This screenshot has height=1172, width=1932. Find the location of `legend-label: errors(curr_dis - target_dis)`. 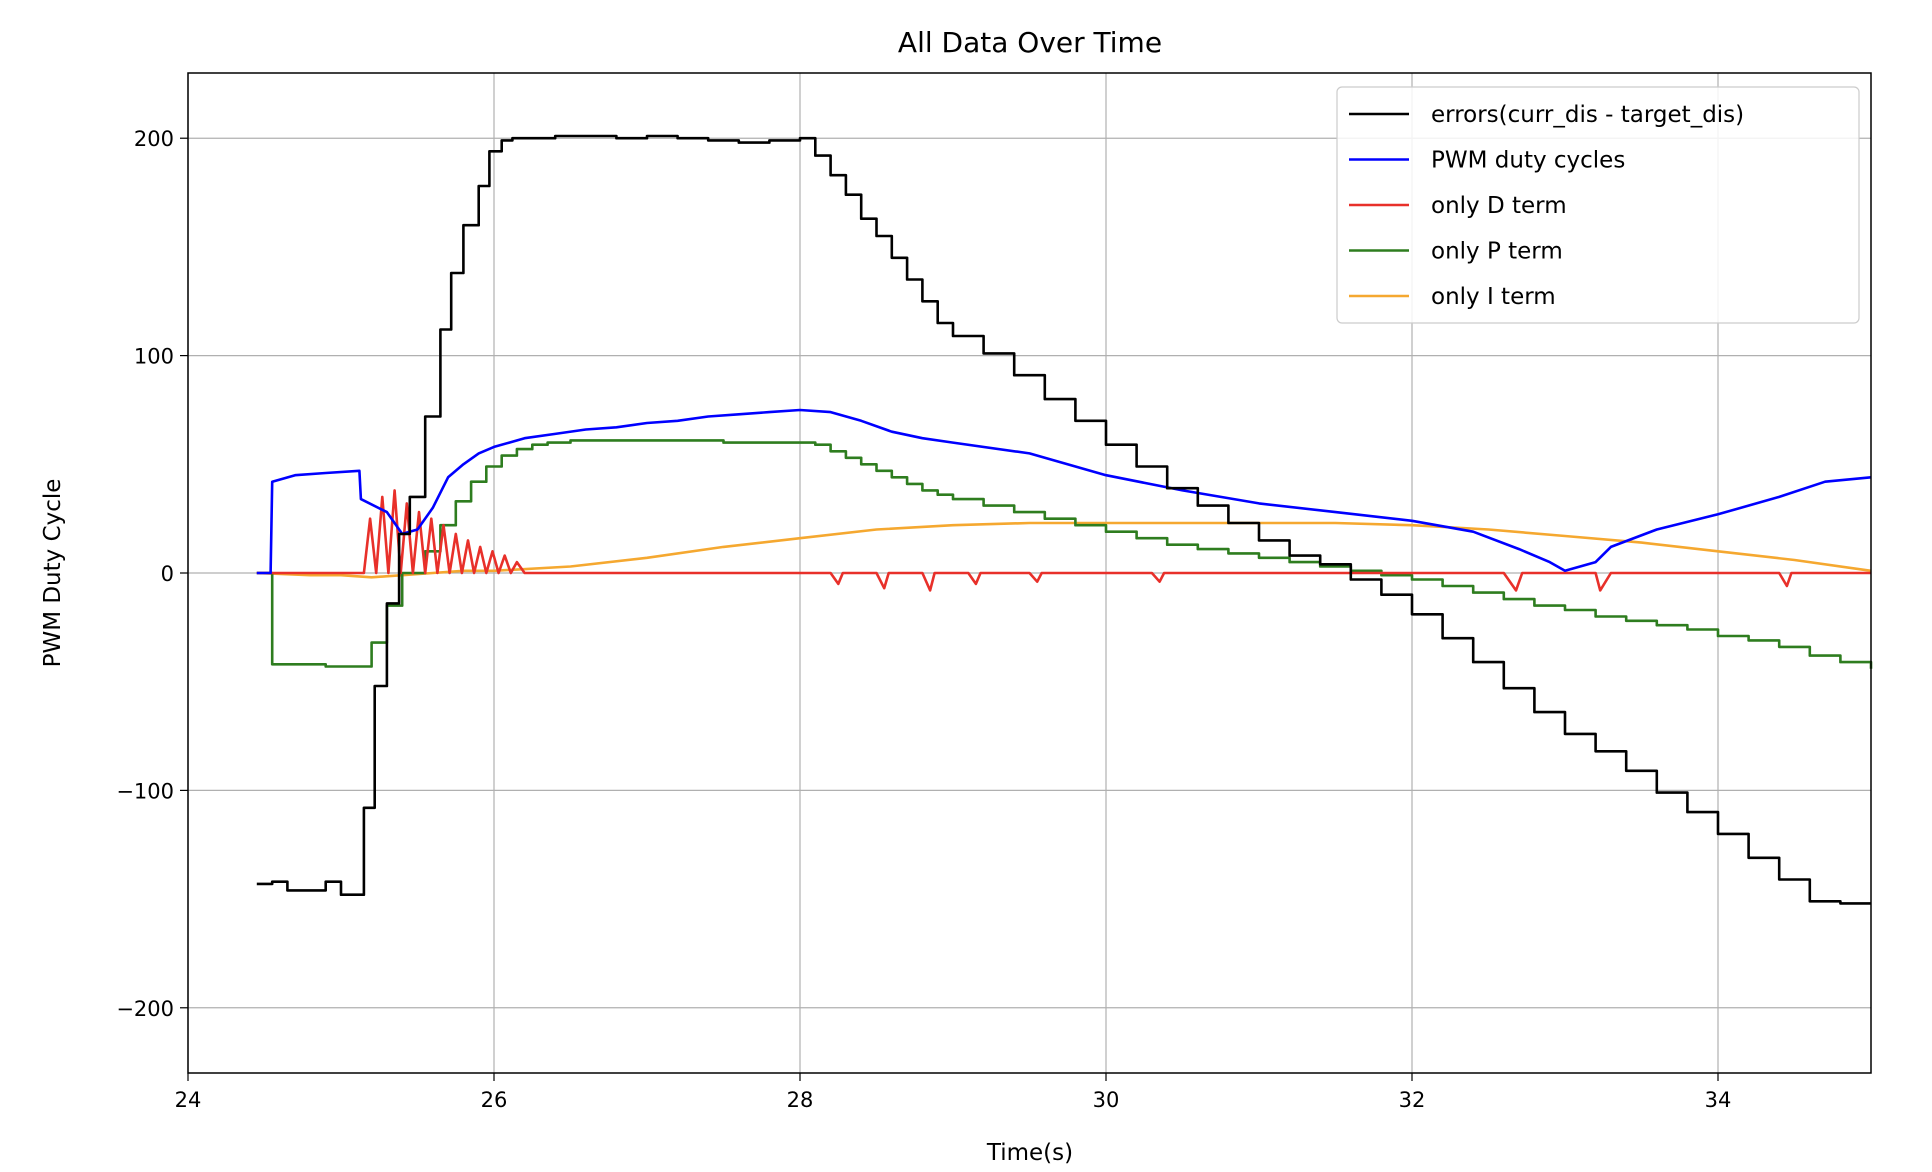

legend-label: errors(curr_dis - target_dis) is located at coordinates (1587, 115).